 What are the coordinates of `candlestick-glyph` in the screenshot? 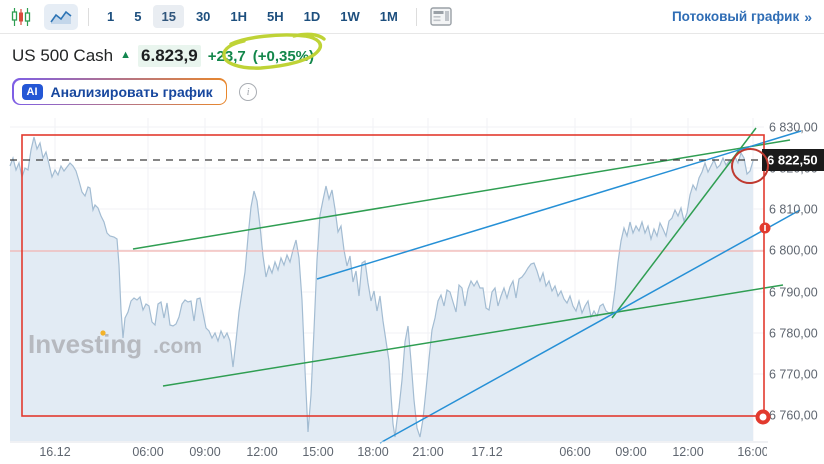 It's located at (21, 16).